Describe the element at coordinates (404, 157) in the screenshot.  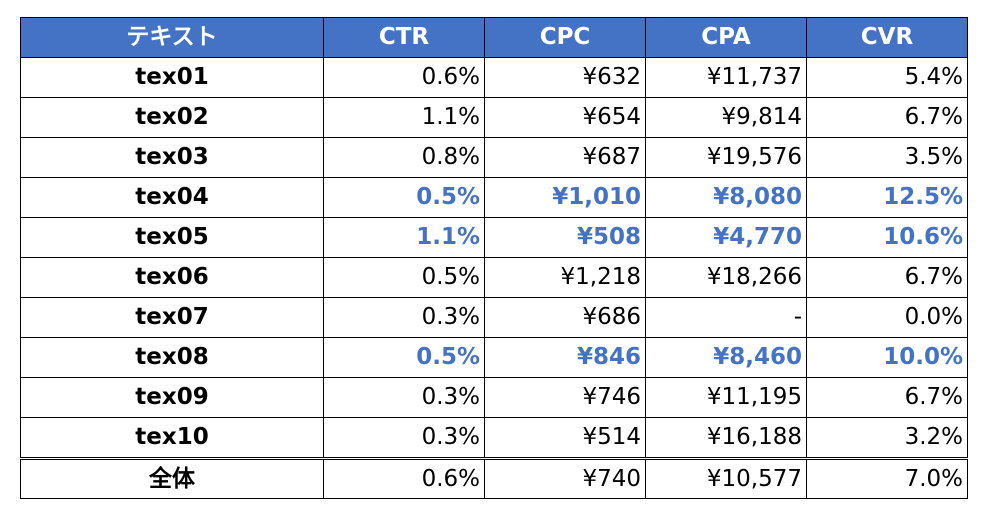
I see `row-ctr: 0.8%` at that location.